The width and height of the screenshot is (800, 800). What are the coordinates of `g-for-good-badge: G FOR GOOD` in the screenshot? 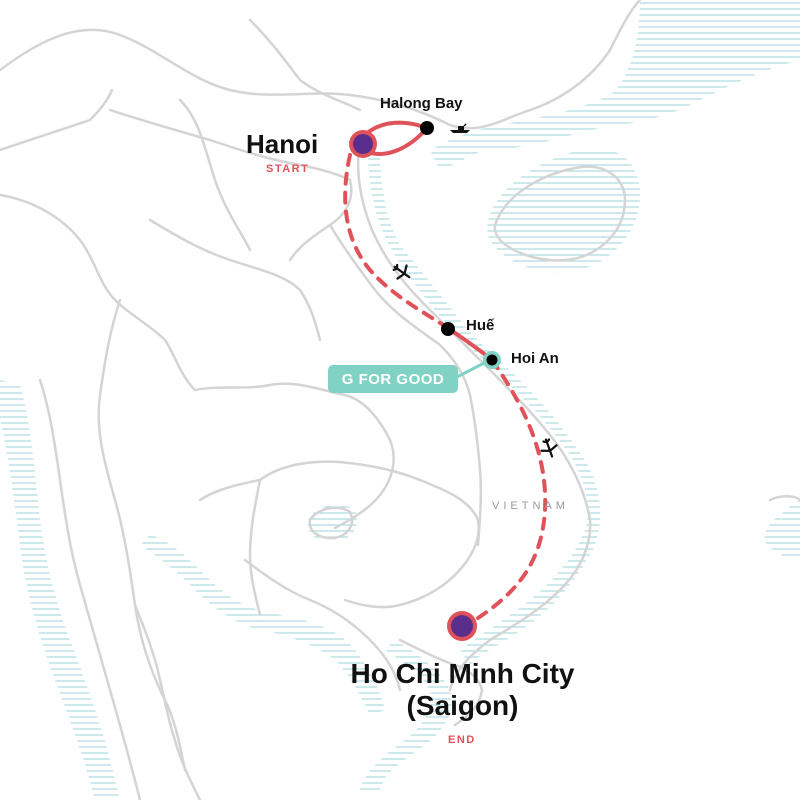 It's located at (393, 379).